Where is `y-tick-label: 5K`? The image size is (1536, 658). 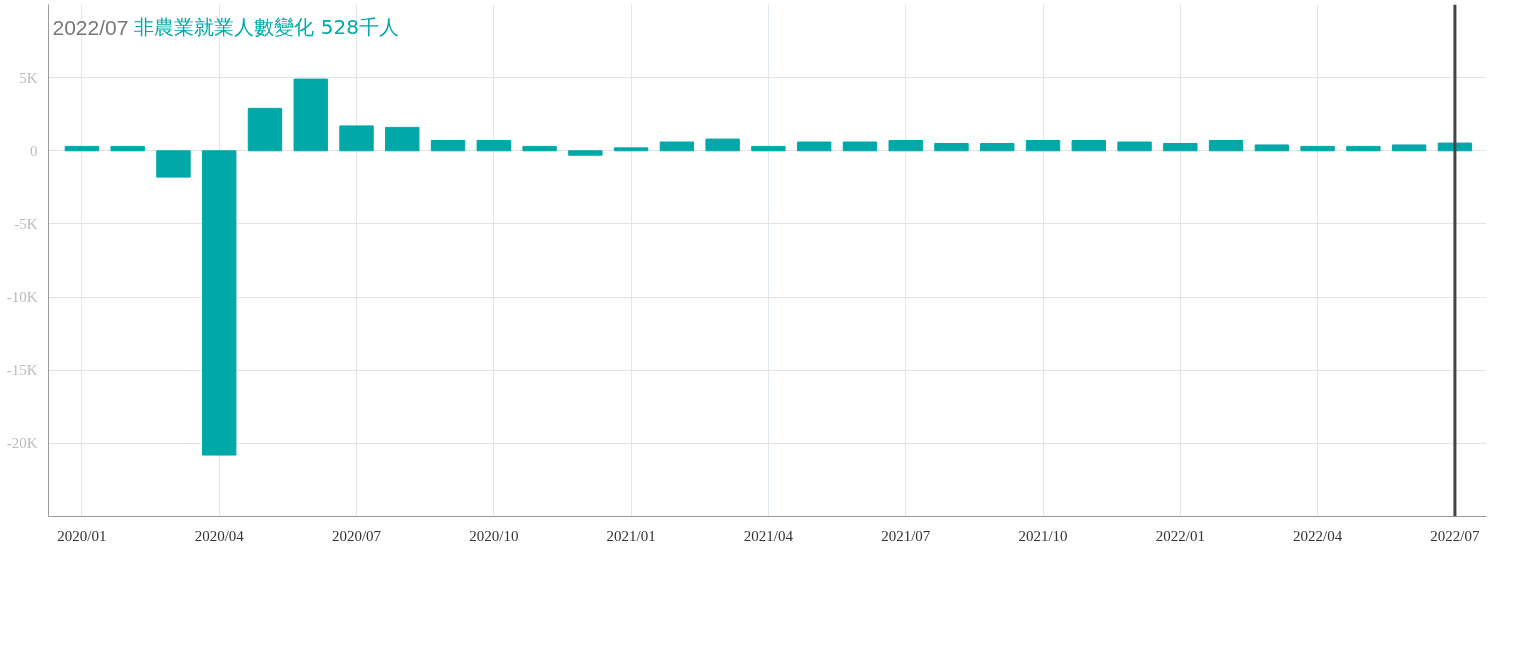 y-tick-label: 5K is located at coordinates (28, 77).